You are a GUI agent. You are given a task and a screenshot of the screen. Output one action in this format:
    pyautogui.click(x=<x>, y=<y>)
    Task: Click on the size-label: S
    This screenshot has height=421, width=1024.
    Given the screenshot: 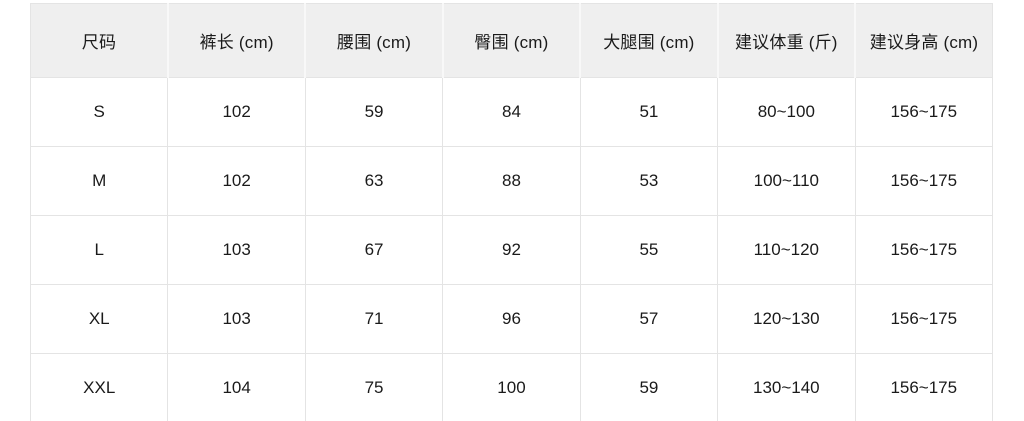 What is the action you would take?
    pyautogui.click(x=99, y=112)
    